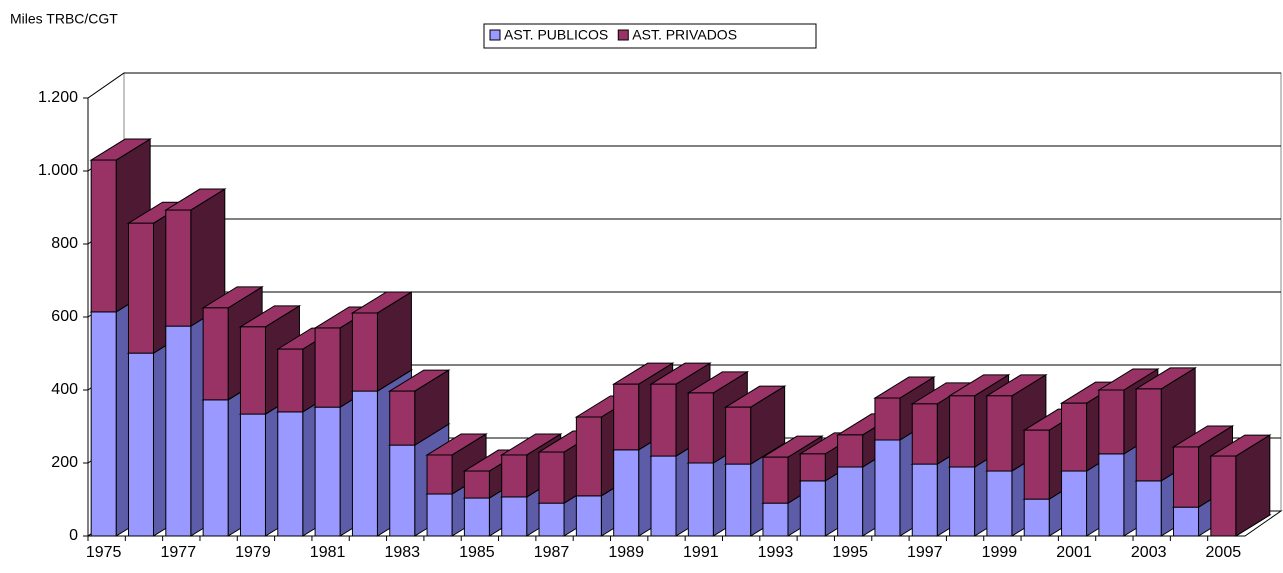 The width and height of the screenshot is (1283, 573). Describe the element at coordinates (64, 243) in the screenshot. I see `y-tick-label: 800` at that location.